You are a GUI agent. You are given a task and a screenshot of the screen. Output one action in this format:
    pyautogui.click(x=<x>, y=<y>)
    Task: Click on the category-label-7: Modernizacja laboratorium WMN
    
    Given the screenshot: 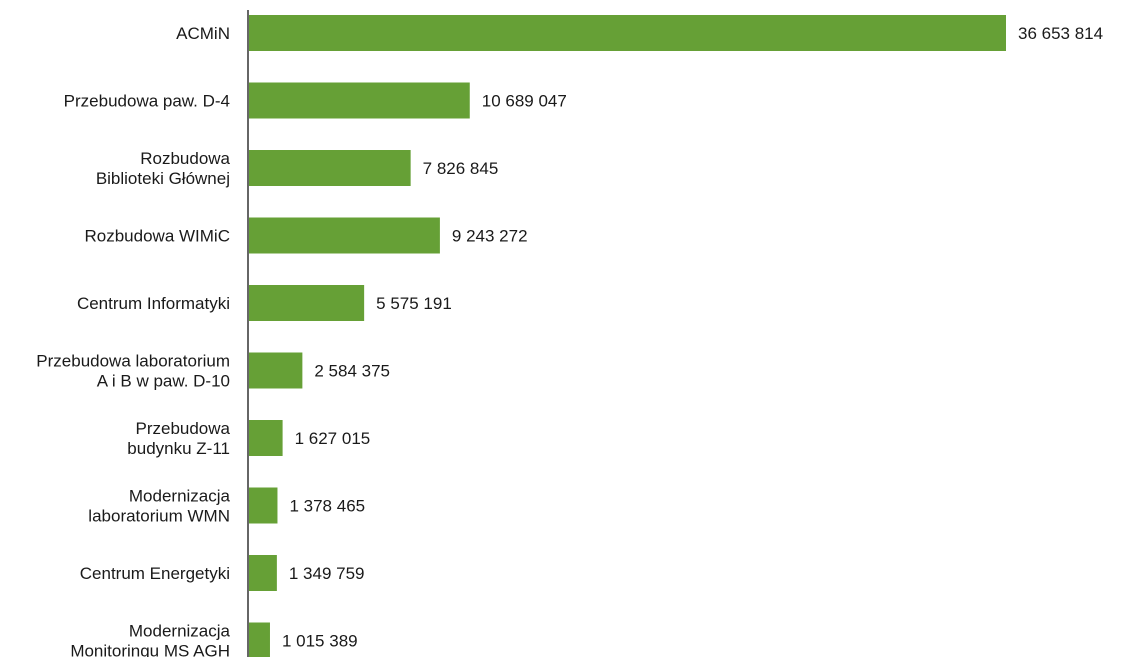 What is the action you would take?
    pyautogui.click(x=159, y=506)
    